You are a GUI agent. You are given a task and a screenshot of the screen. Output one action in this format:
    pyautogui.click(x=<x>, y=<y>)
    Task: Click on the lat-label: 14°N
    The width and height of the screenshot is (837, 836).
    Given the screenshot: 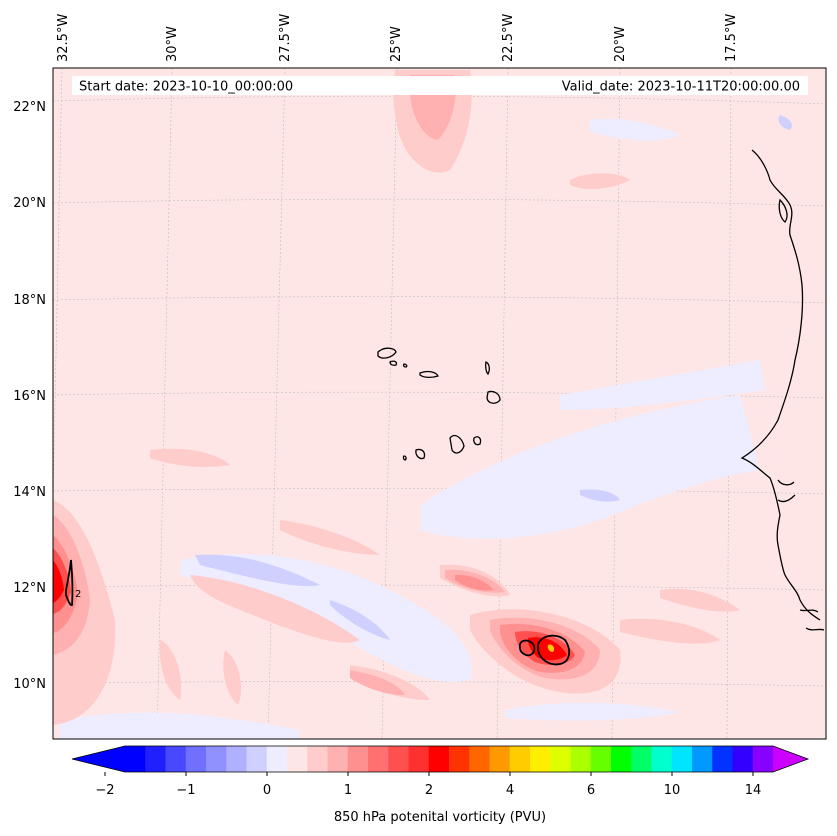 What is the action you would take?
    pyautogui.click(x=29, y=492)
    